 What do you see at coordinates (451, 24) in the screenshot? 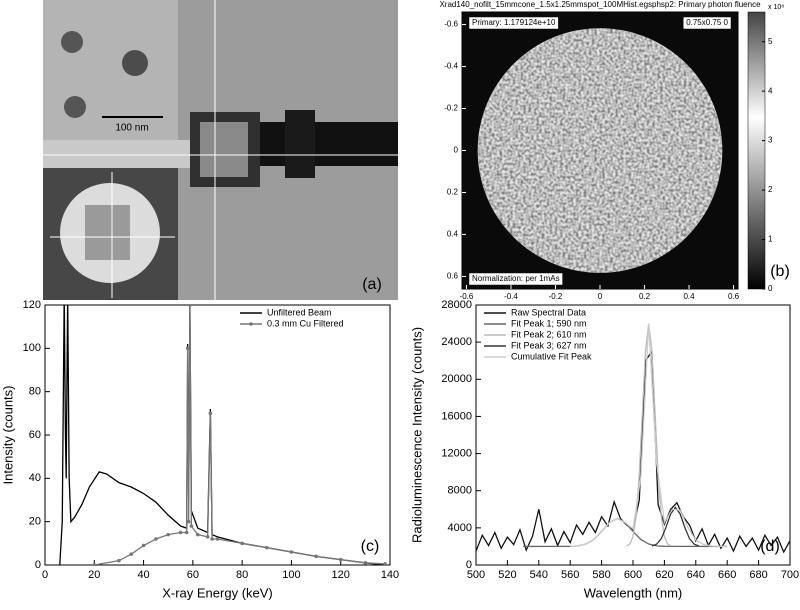
I see `y-tick-label: -0.6` at bounding box center [451, 24].